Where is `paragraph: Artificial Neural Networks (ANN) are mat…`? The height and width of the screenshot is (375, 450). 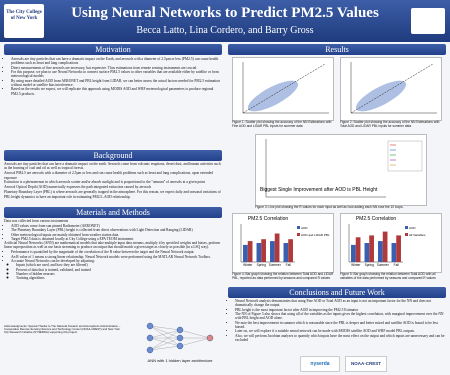 paragraph: Artificial Neural Networks (ANN) are mat… is located at coordinates (112, 245).